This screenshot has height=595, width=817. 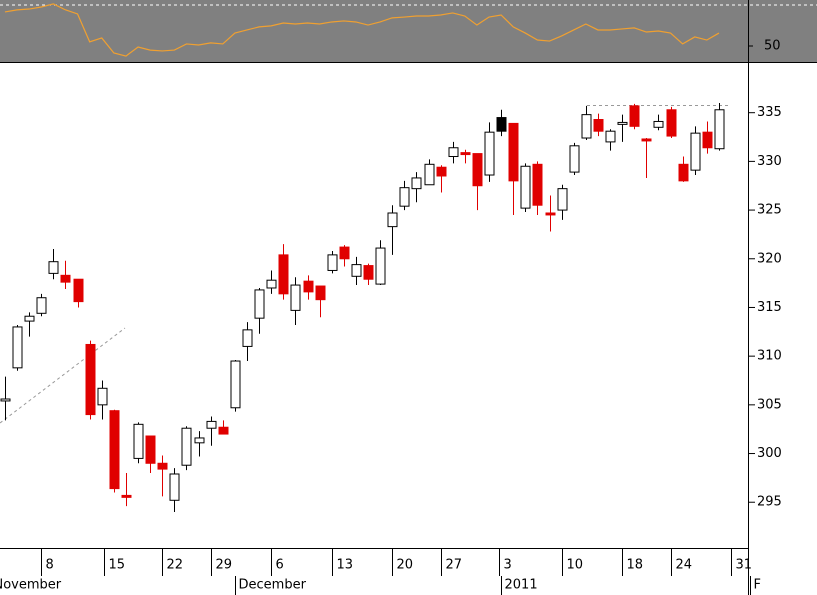 What do you see at coordinates (280, 565) in the screenshot?
I see `x-tick-label: 6` at bounding box center [280, 565].